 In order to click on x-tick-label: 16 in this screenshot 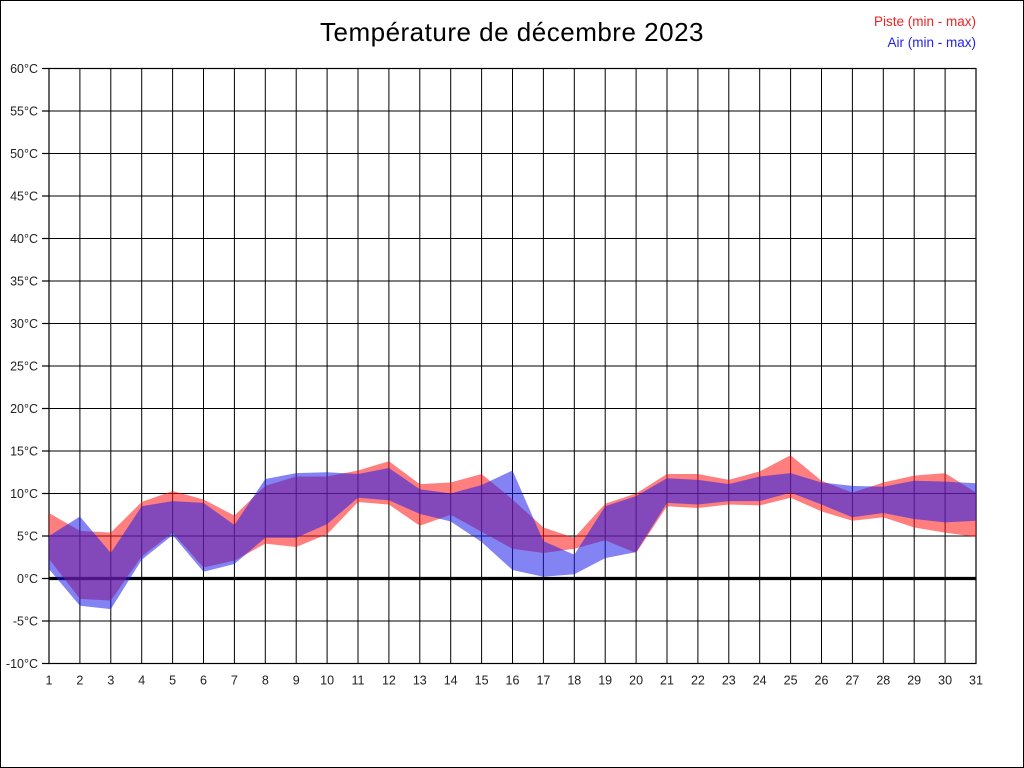, I will do `click(513, 681)`.